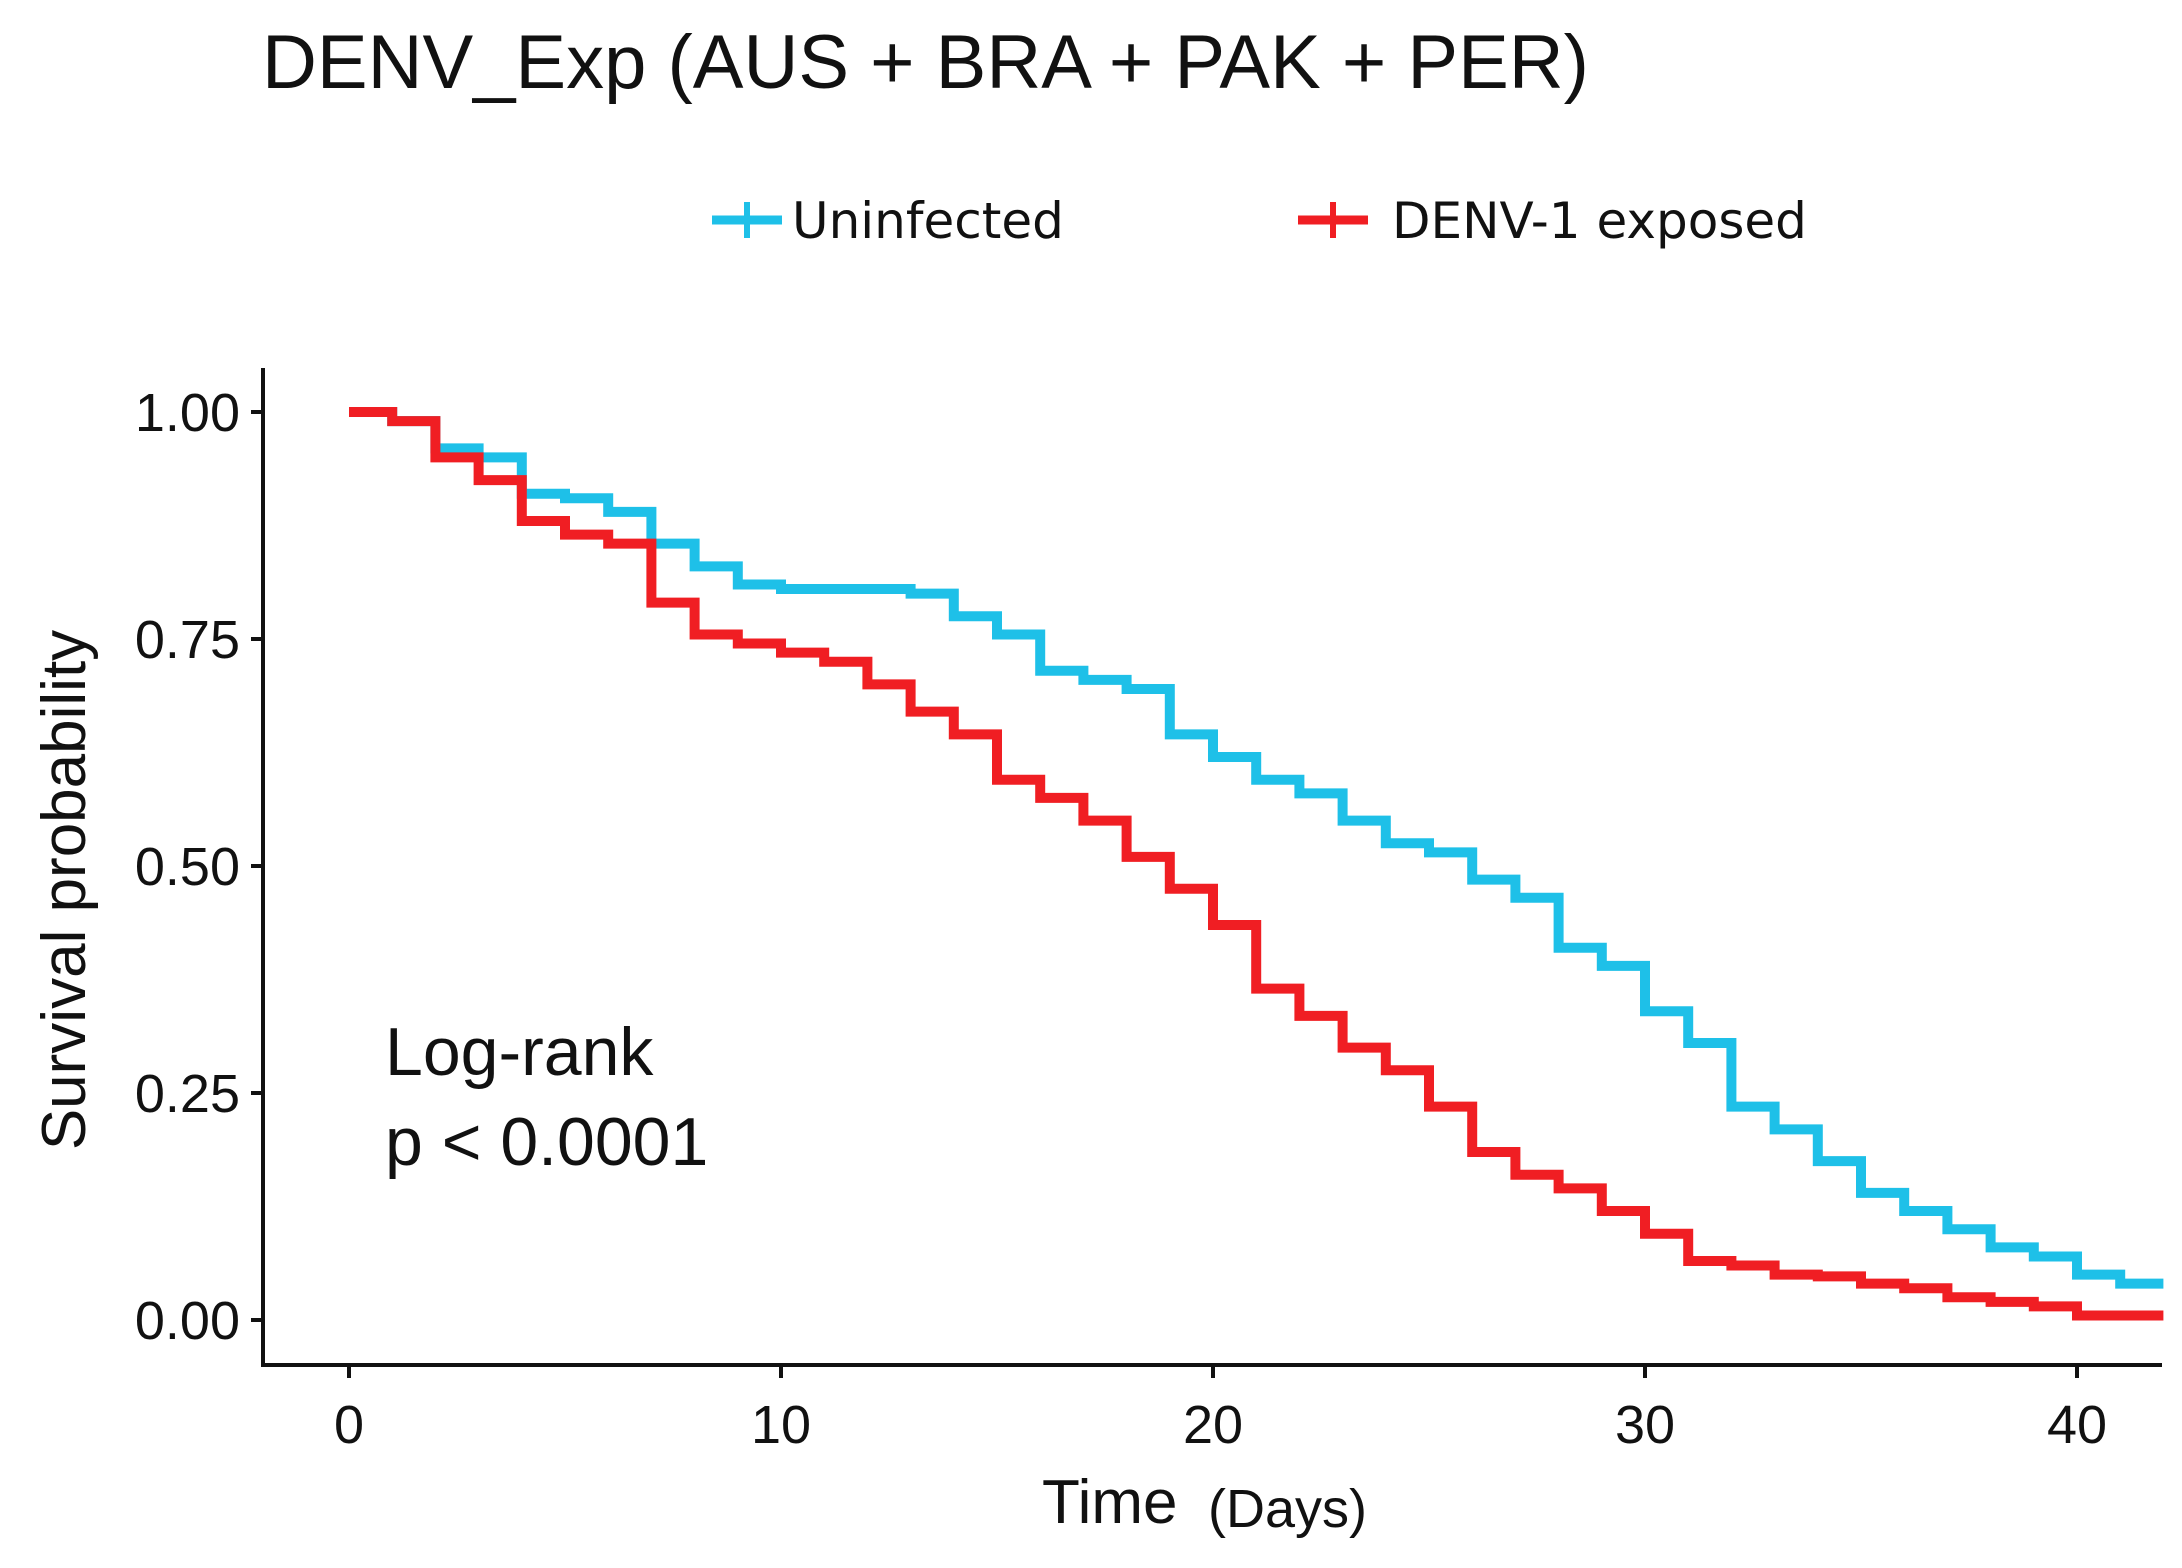  I want to click on x-tick-label: 30, so click(1645, 1425).